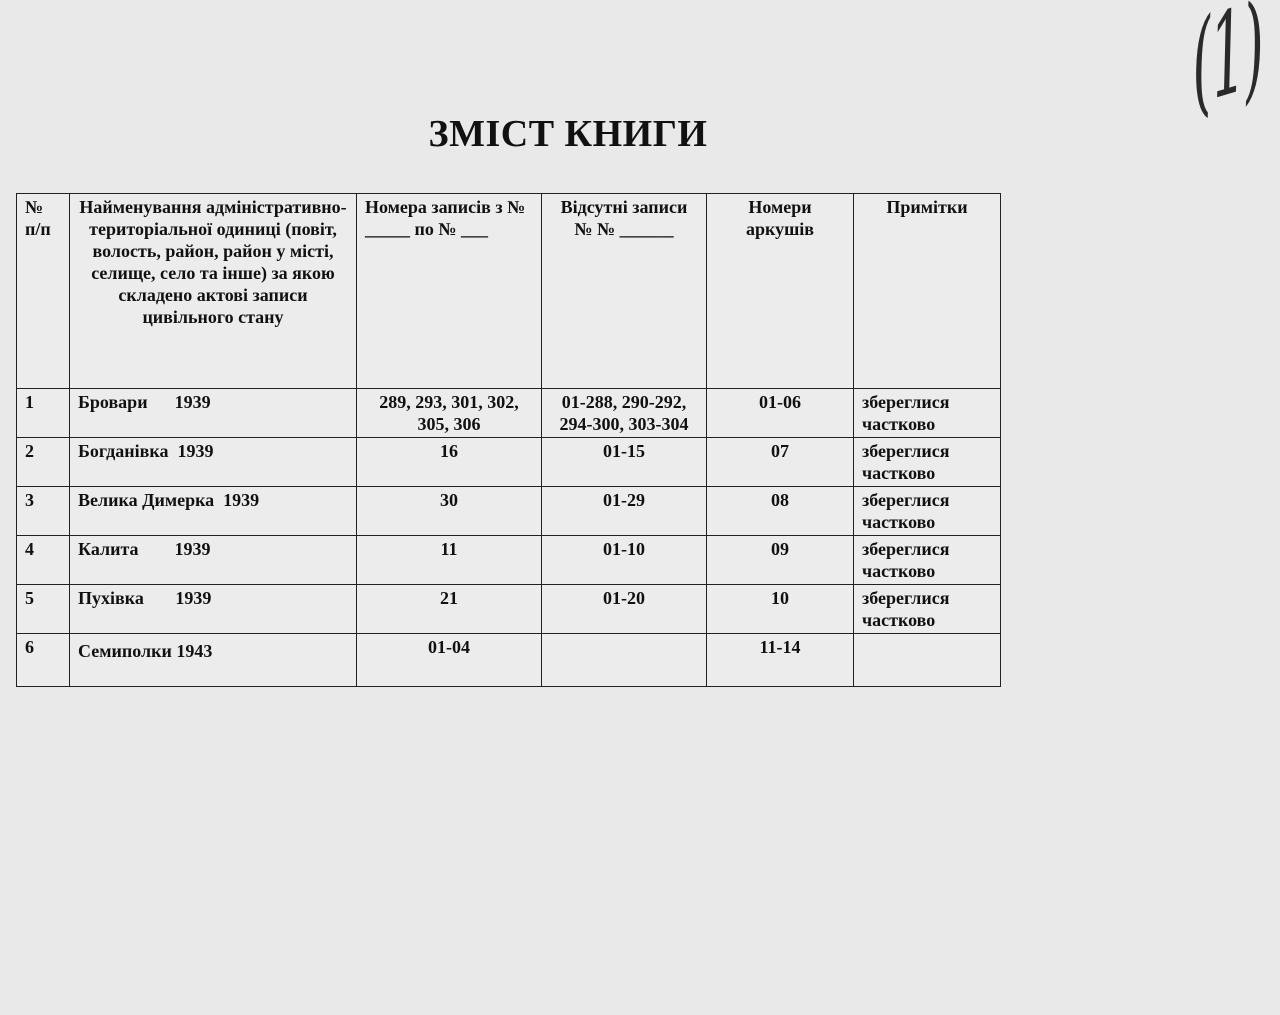 The height and width of the screenshot is (1015, 1280). I want to click on cell-name: Велика Димерка 1939, so click(213, 511).